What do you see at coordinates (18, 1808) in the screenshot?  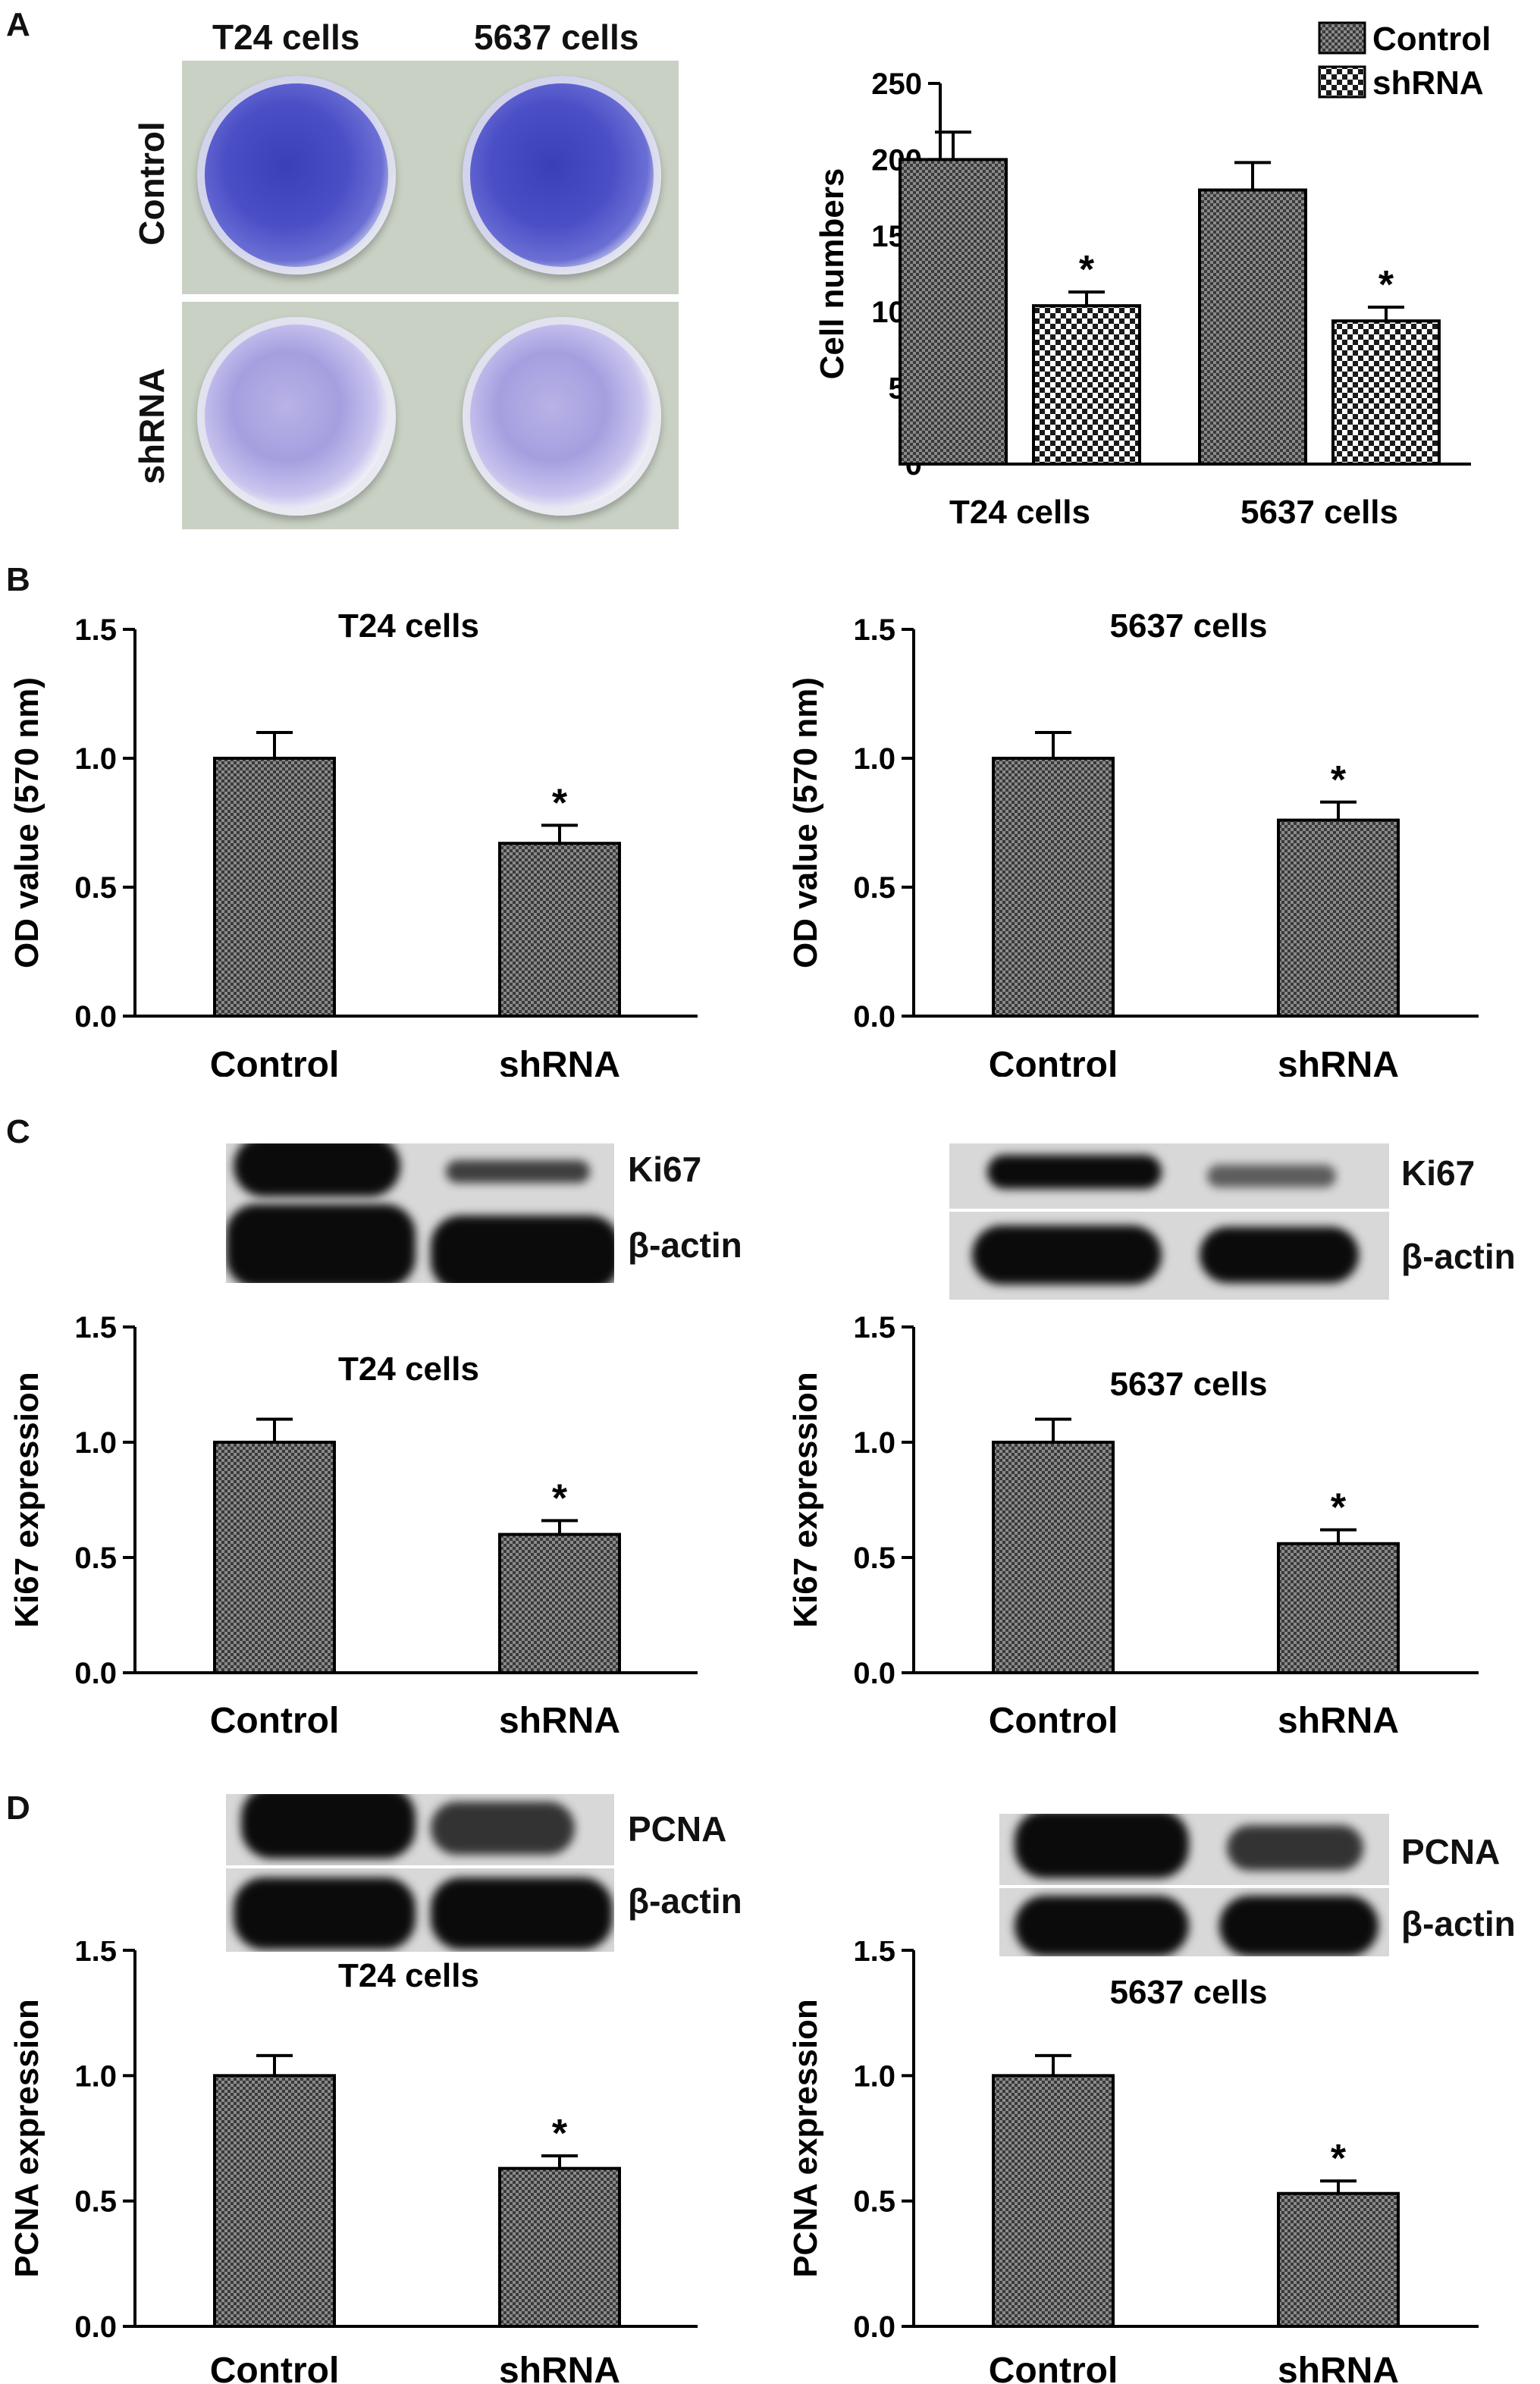 I see `panel-letter-d: D` at bounding box center [18, 1808].